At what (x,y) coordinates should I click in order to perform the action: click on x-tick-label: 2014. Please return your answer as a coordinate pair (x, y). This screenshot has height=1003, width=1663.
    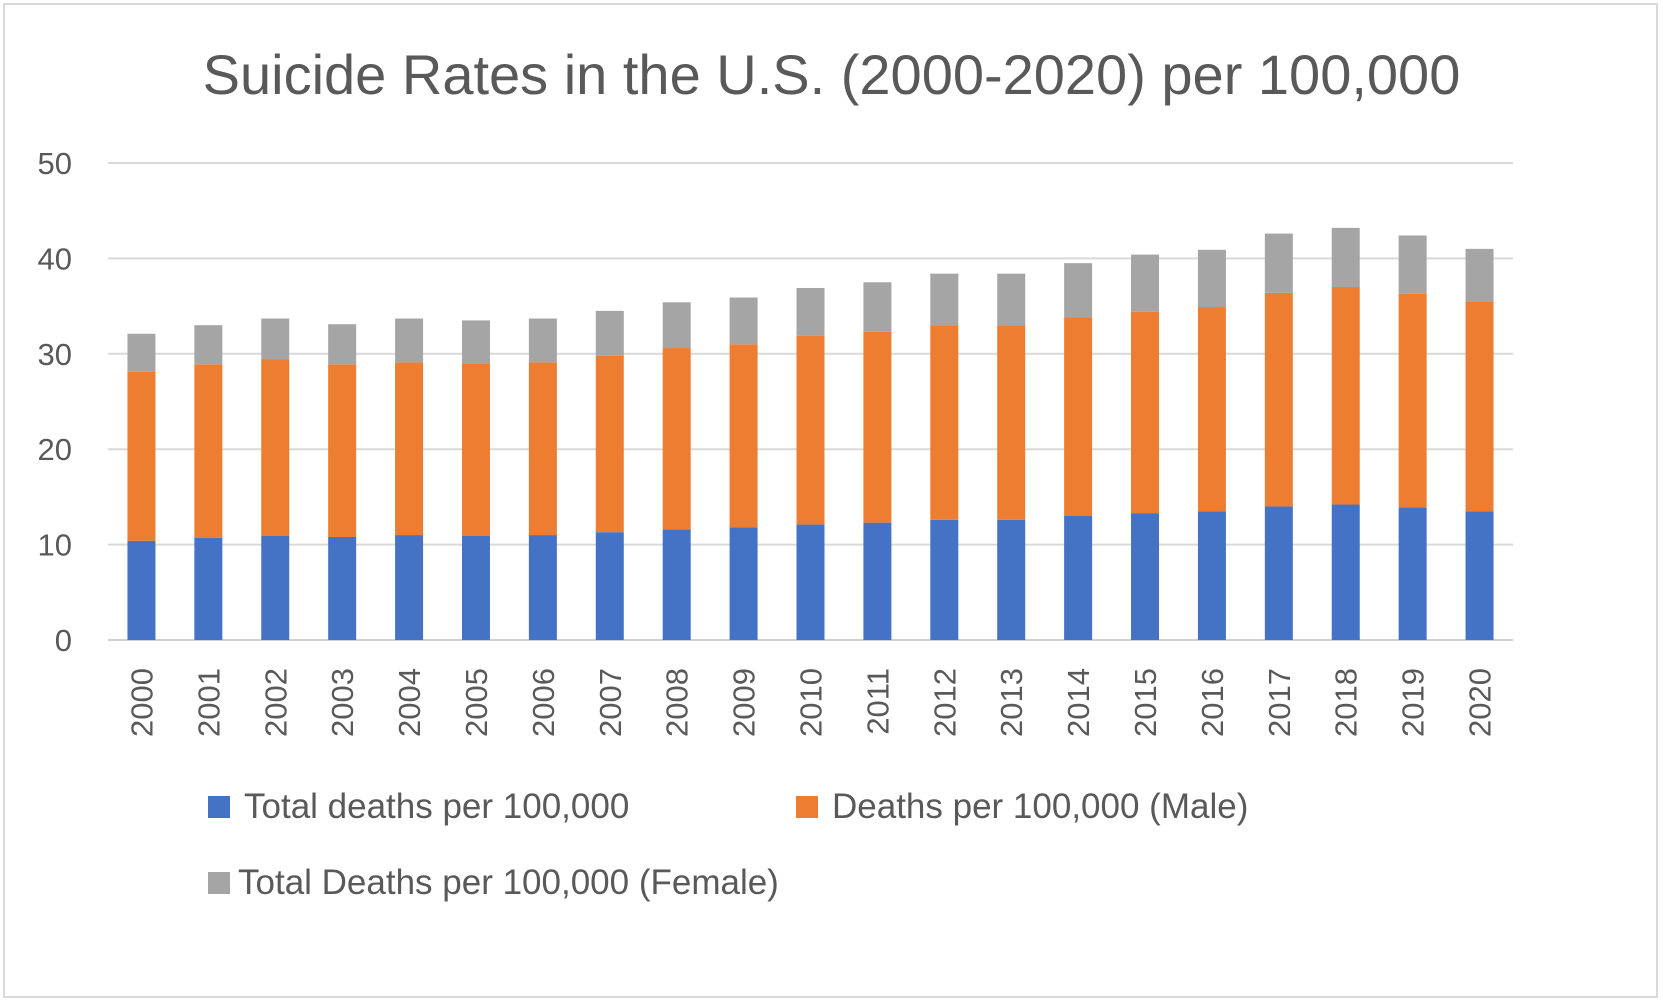
    Looking at the image, I should click on (1078, 702).